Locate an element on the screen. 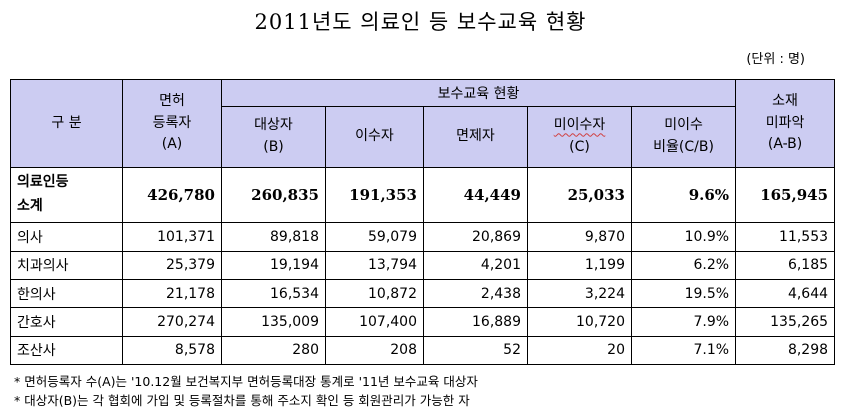  cell-target: 280 is located at coordinates (273, 350).